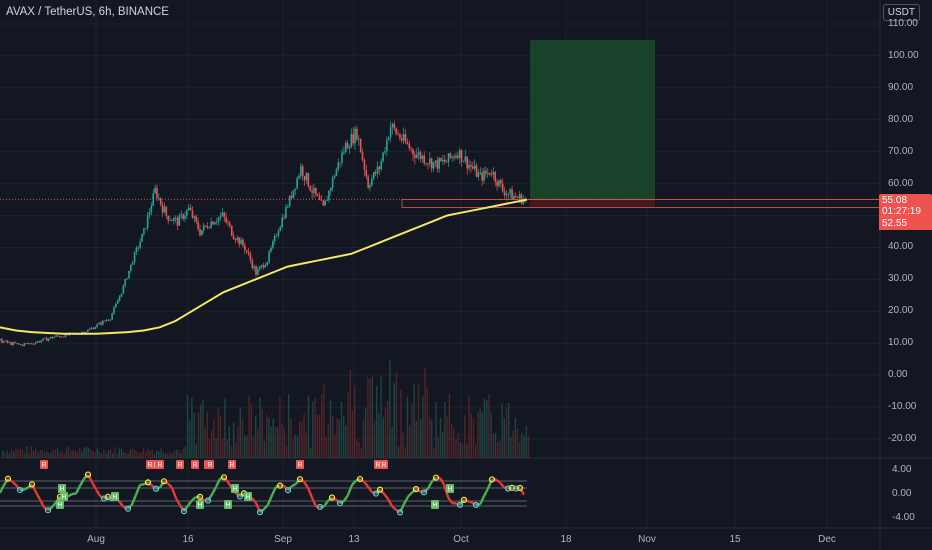 The width and height of the screenshot is (932, 550). What do you see at coordinates (898, 375) in the screenshot?
I see `price-axis-label: 0.00` at bounding box center [898, 375].